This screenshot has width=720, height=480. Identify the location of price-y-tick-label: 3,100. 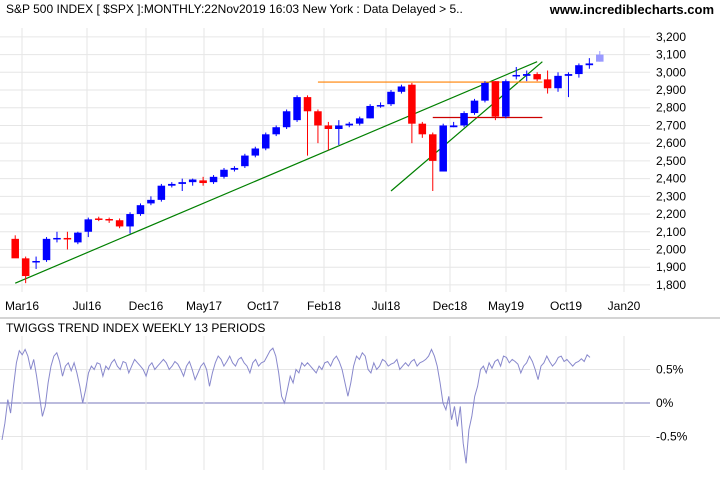
(671, 55).